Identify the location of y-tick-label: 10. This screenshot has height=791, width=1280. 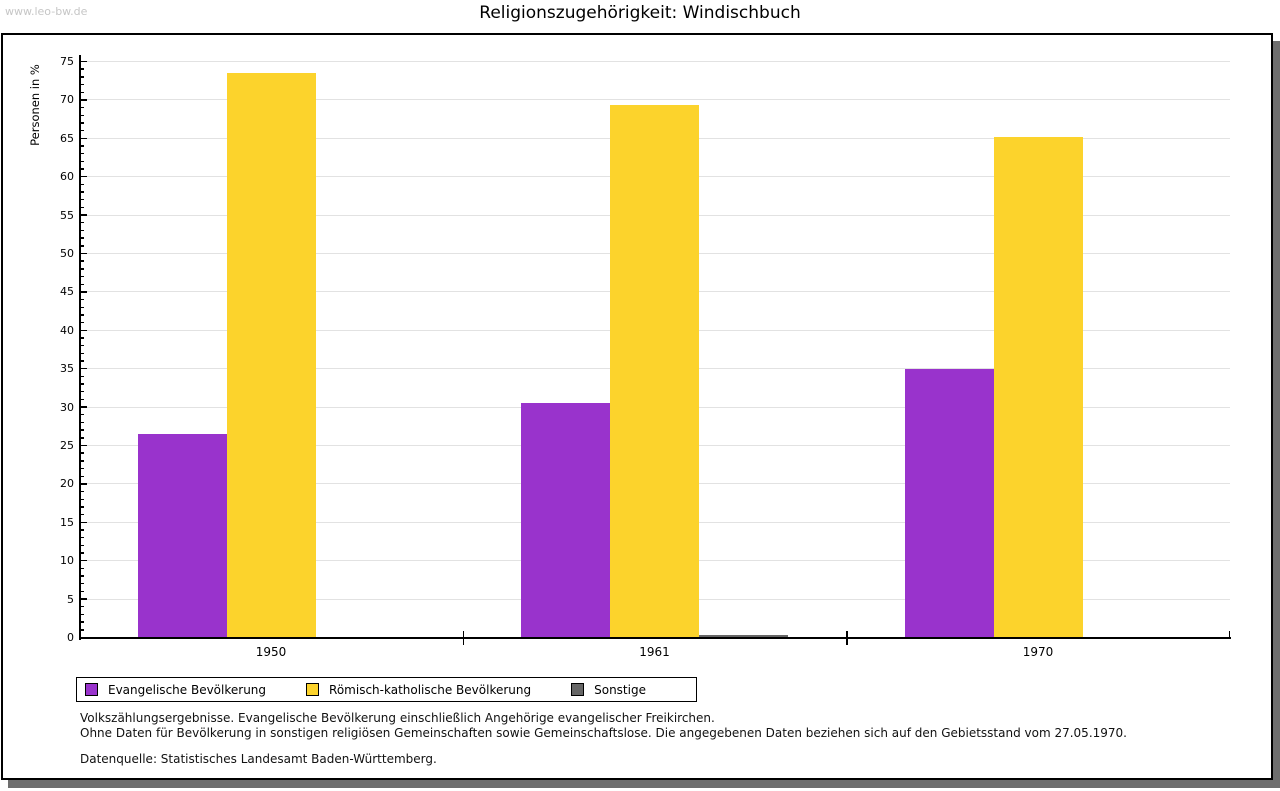
(67, 561).